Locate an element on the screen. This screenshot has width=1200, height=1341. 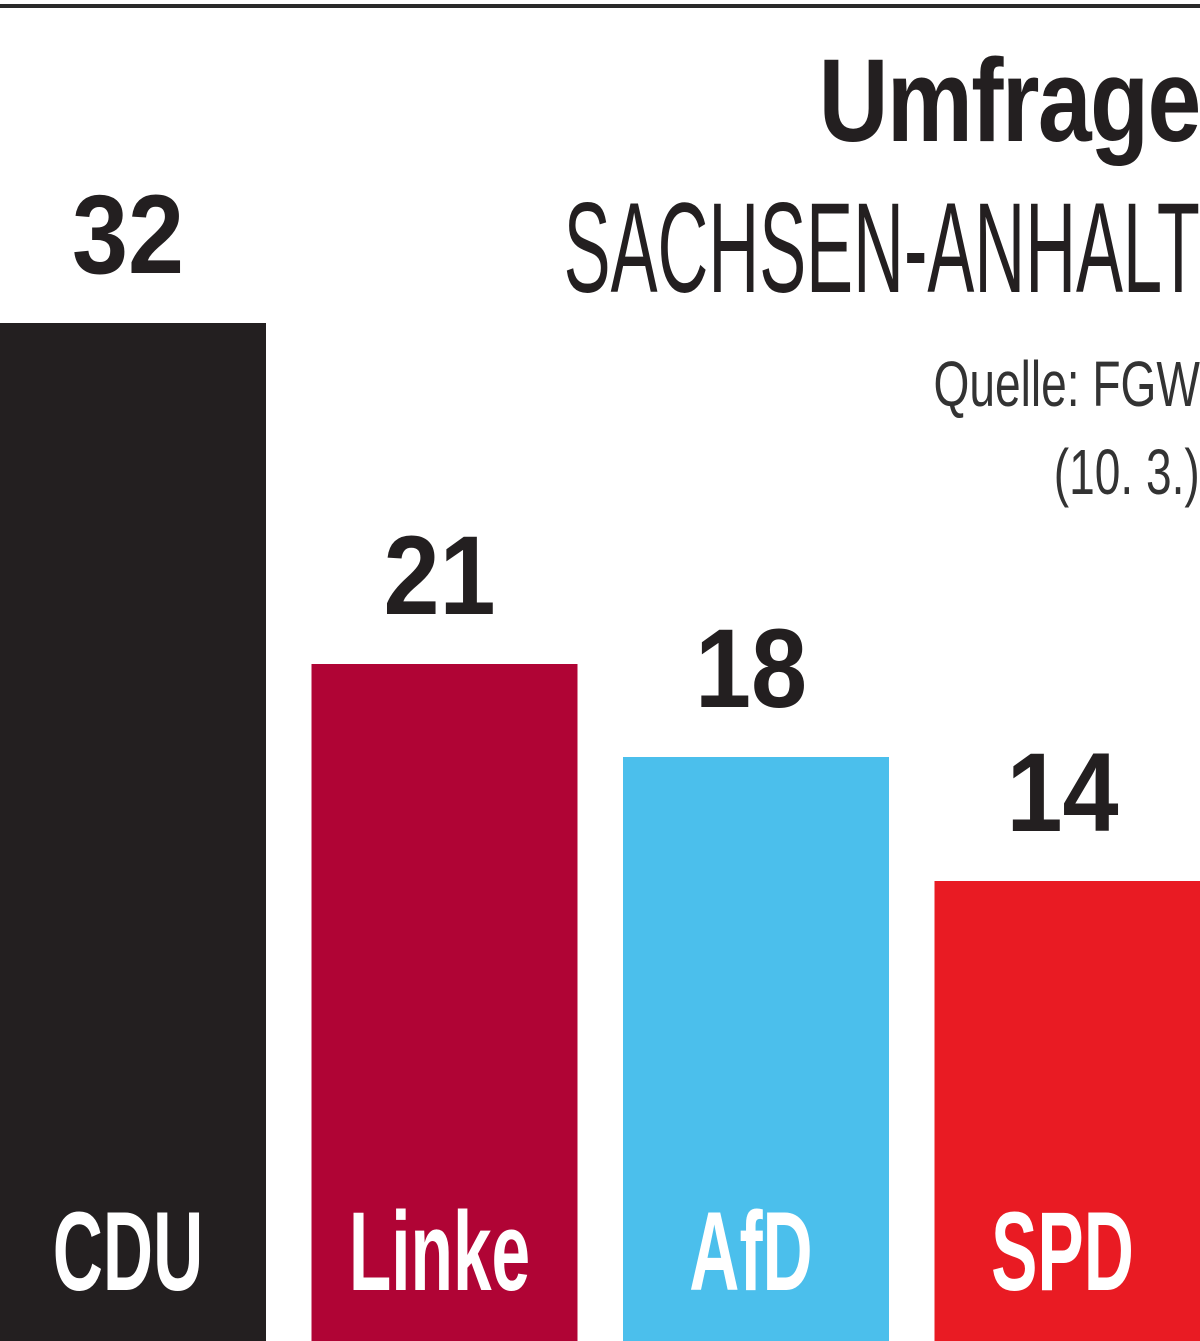
category-label: CDU is located at coordinates (128, 1251).